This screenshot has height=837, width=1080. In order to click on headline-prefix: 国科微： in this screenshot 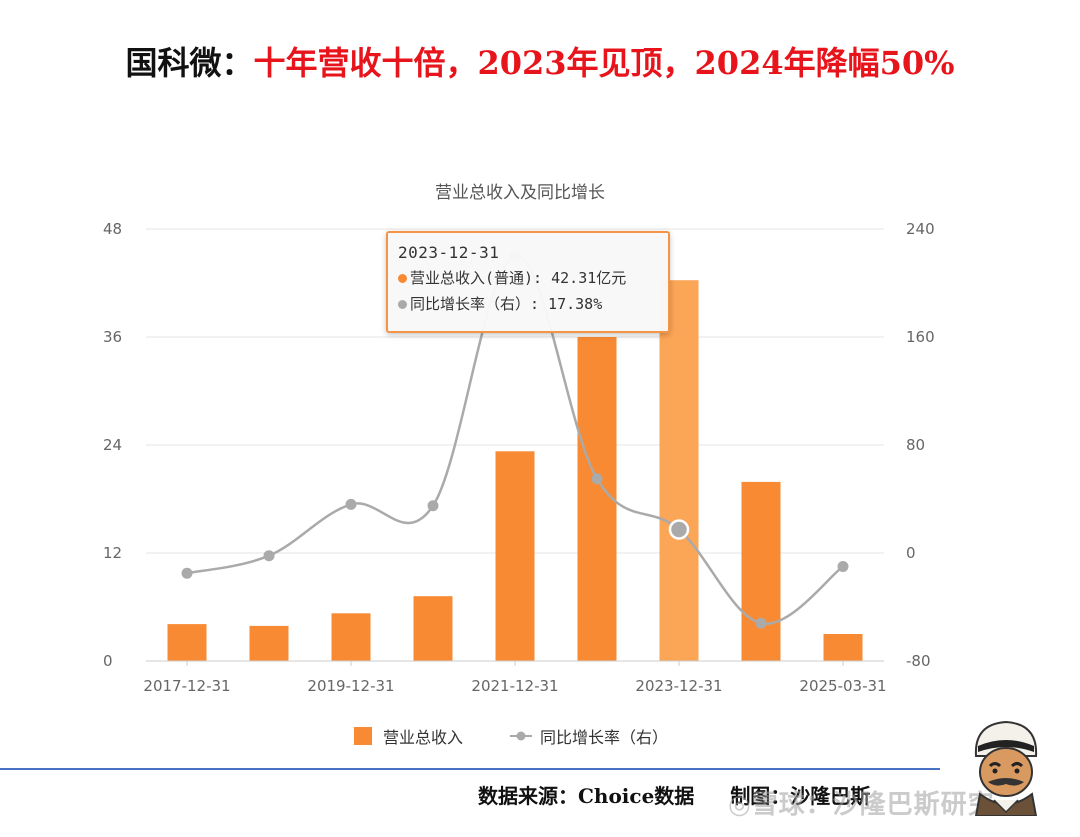, I will do `click(189, 63)`.